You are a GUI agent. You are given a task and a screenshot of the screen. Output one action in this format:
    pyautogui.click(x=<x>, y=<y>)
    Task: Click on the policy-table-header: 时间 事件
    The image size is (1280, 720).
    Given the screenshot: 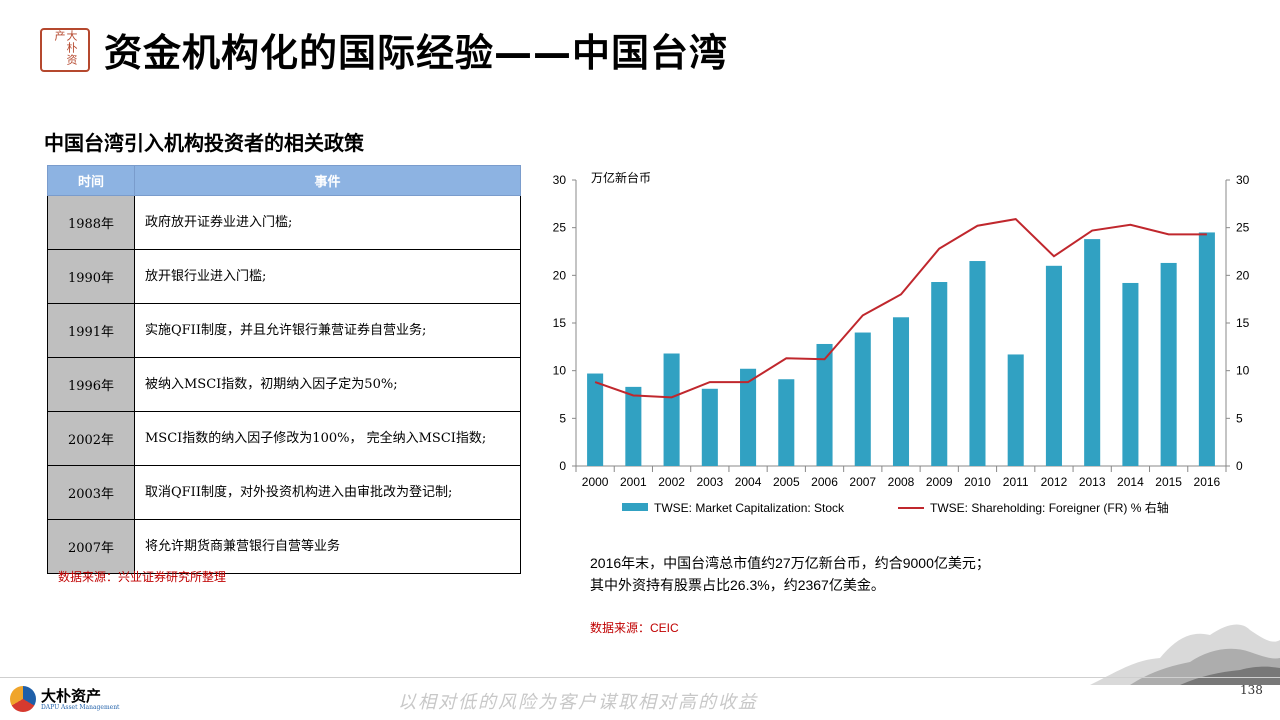 What is the action you would take?
    pyautogui.click(x=284, y=180)
    